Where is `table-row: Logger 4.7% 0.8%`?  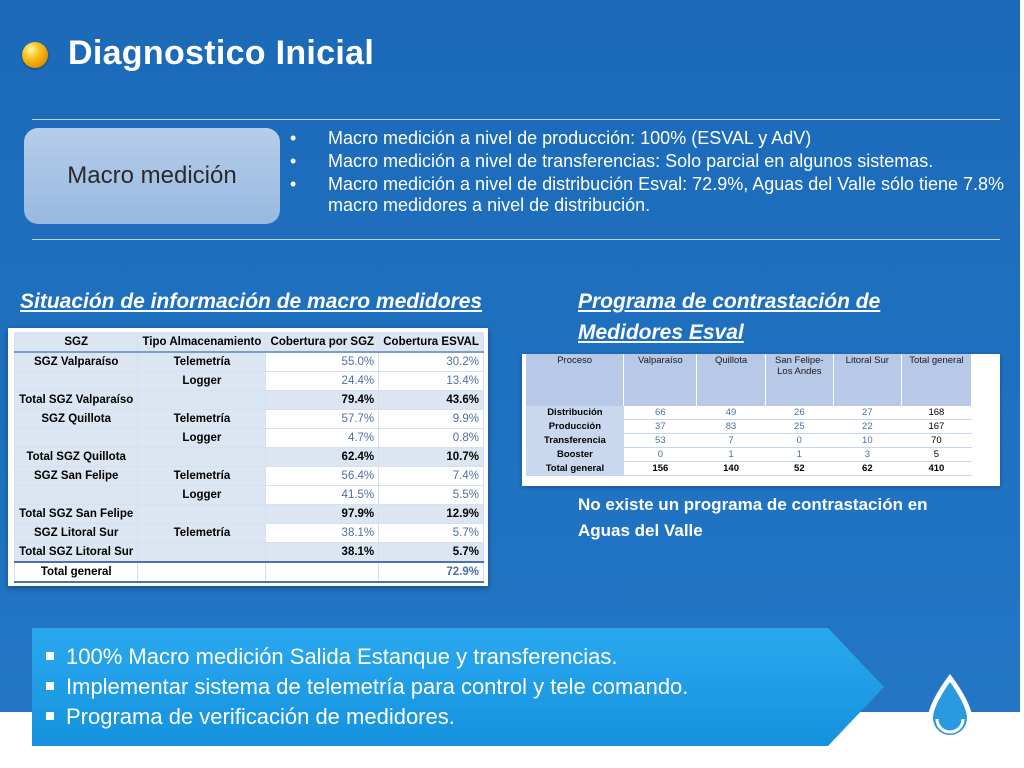 table-row: Logger 4.7% 0.8% is located at coordinates (248, 438).